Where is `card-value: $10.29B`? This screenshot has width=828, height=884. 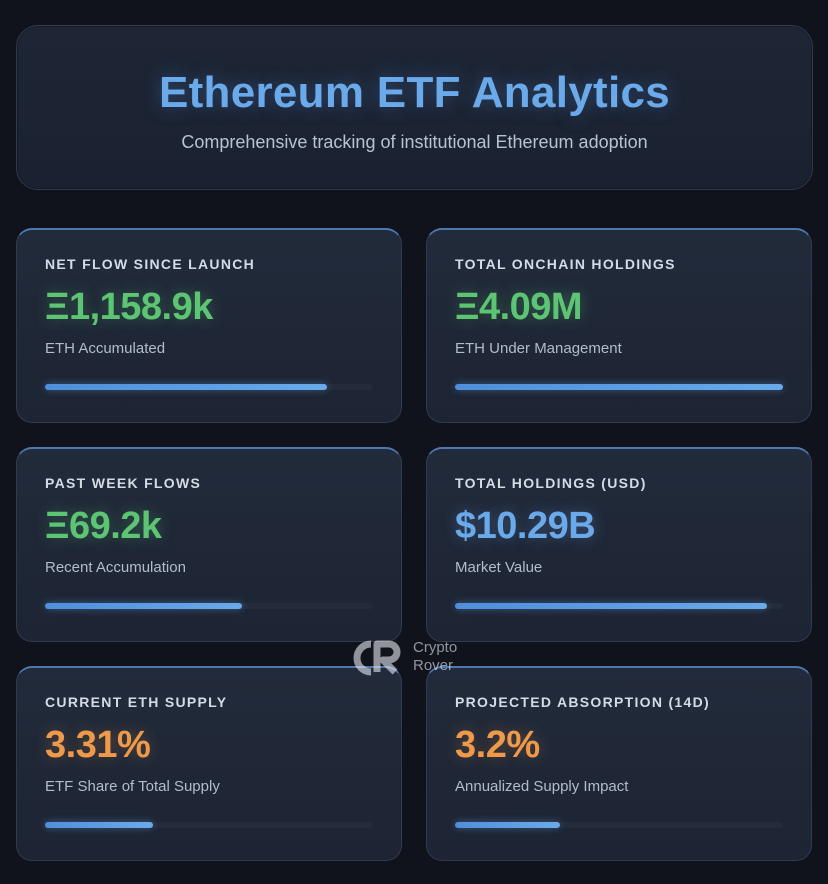 card-value: $10.29B is located at coordinates (525, 526).